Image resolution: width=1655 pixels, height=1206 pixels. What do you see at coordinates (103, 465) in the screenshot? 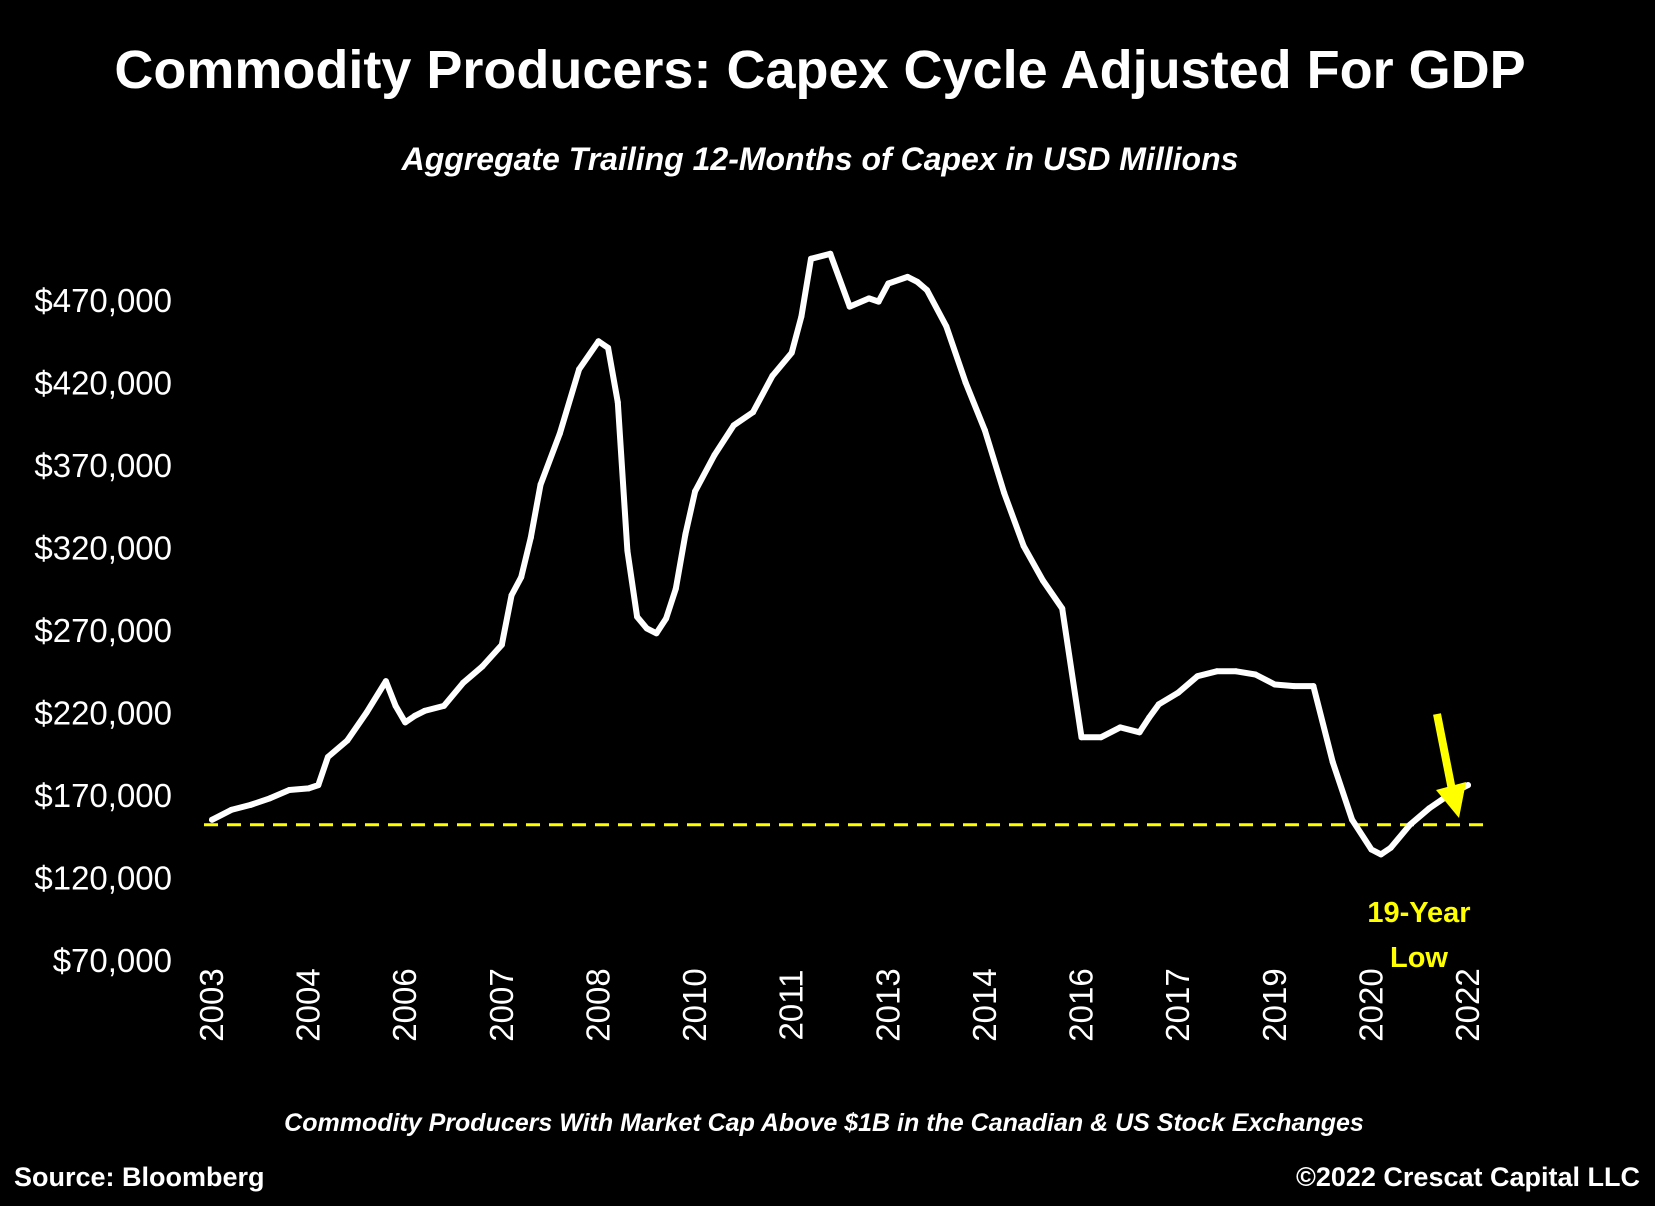
I see `y-tick-label: $370,000` at bounding box center [103, 465].